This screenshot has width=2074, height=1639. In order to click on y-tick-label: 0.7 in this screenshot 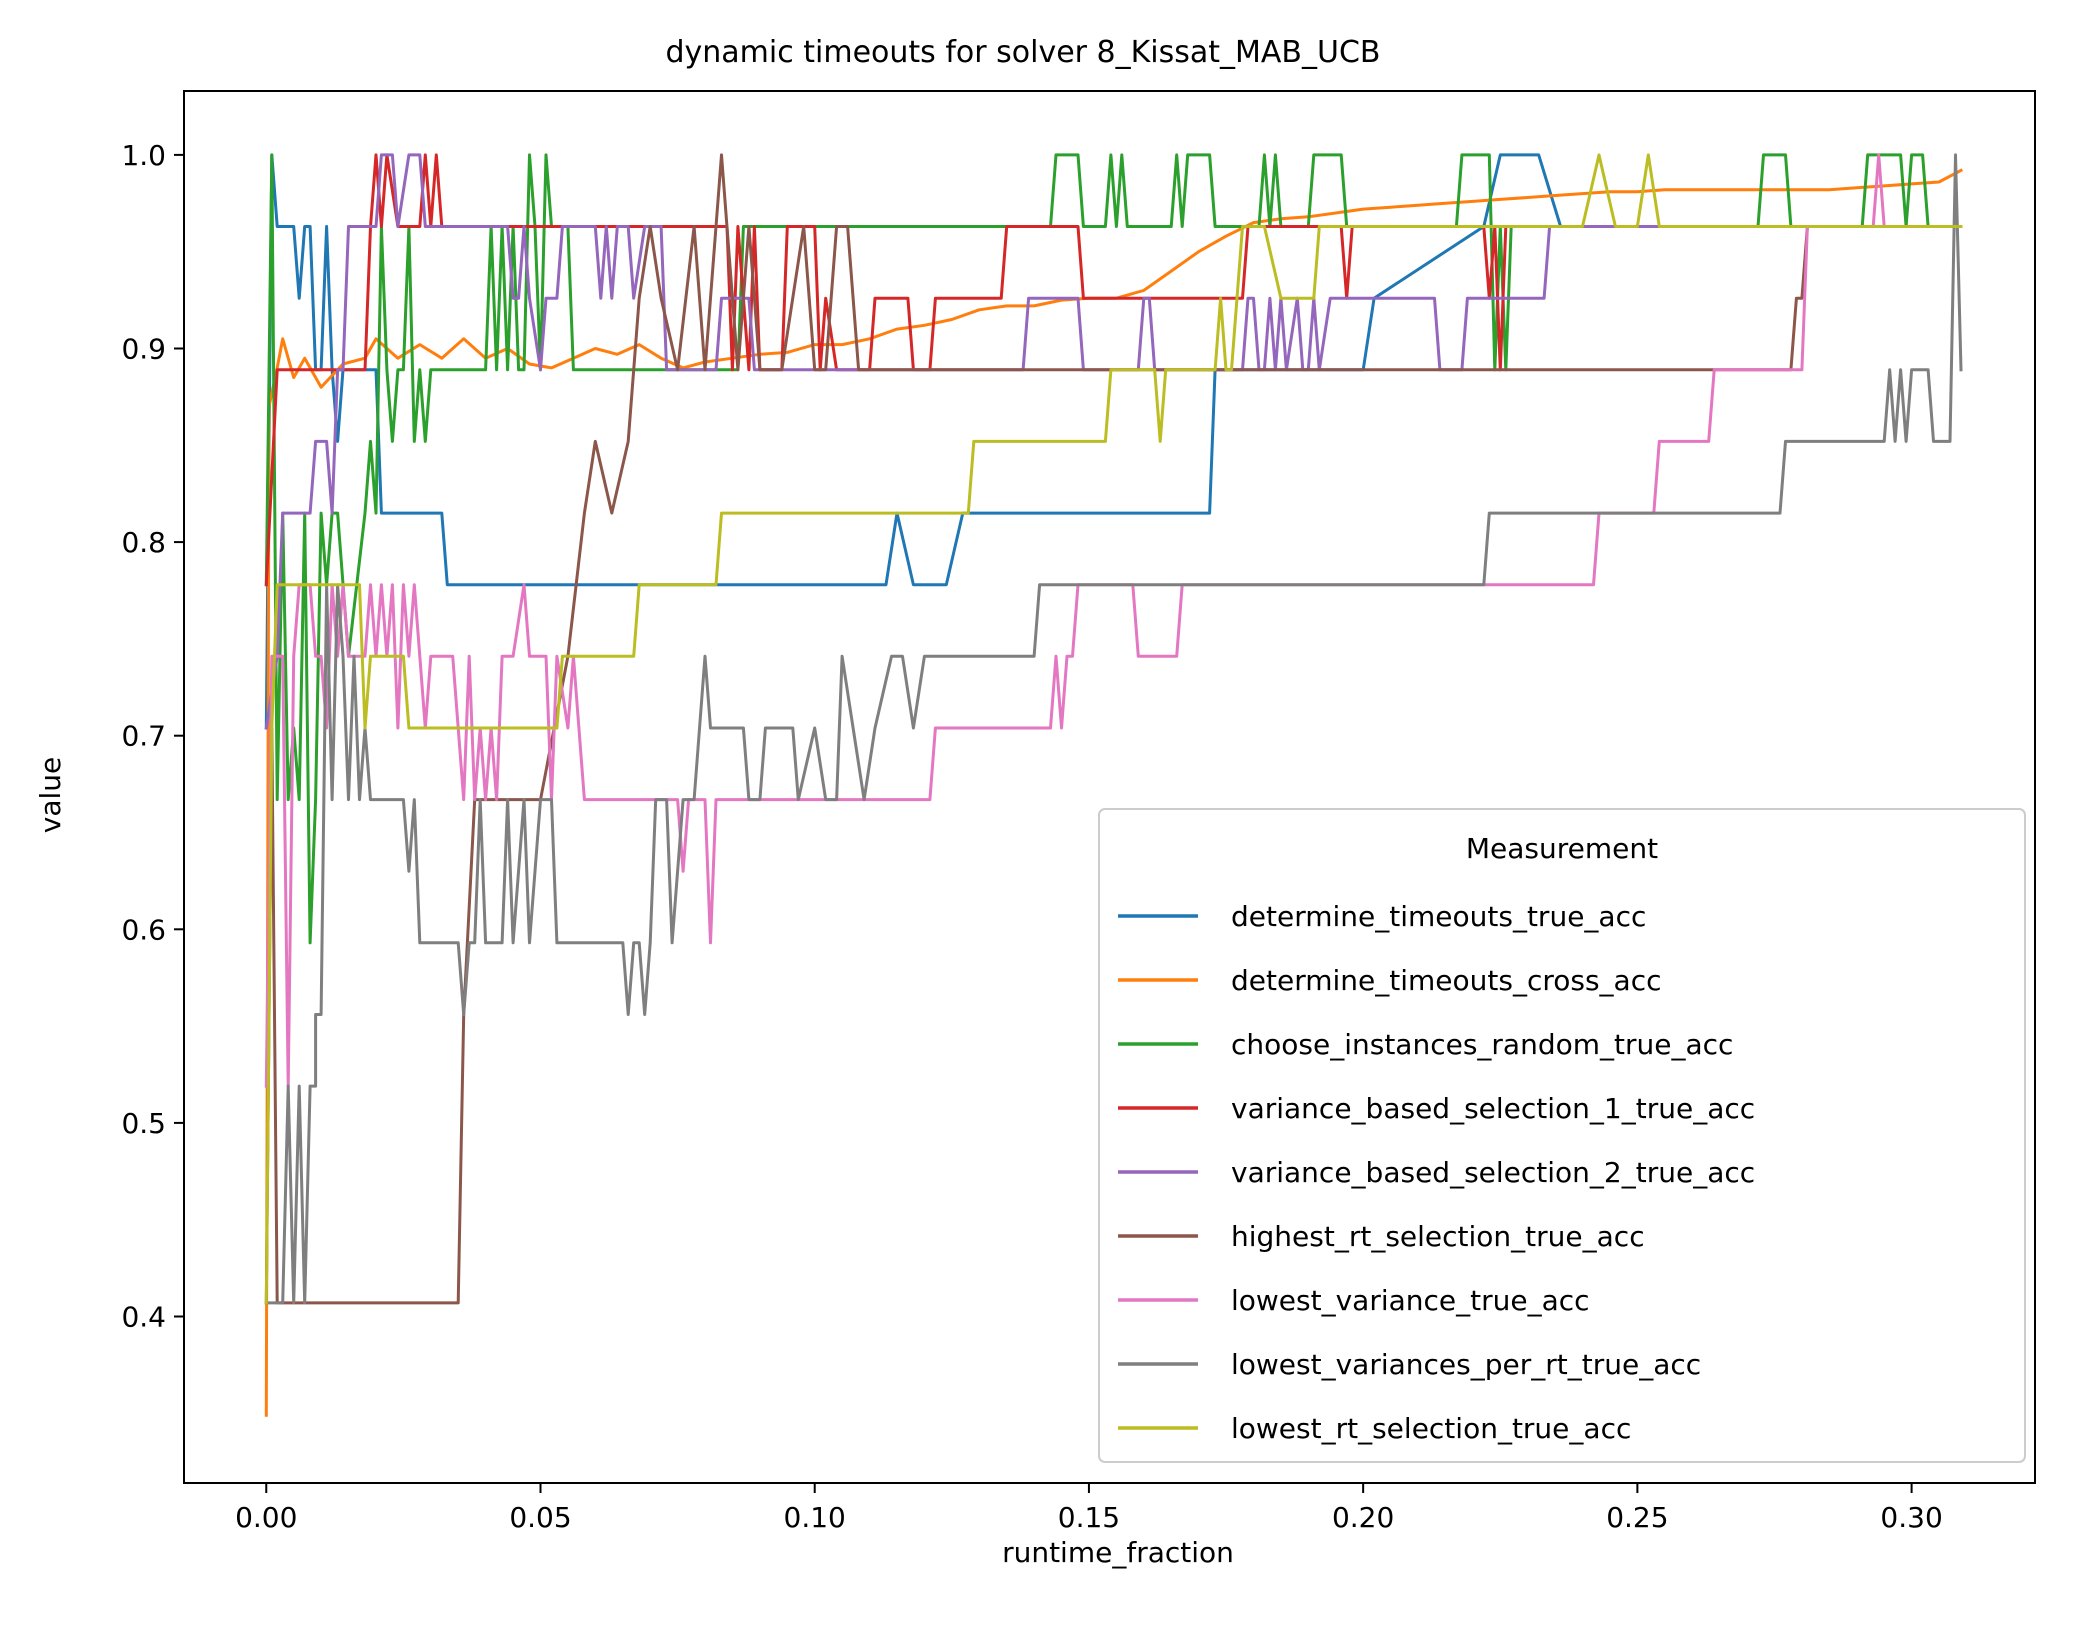, I will do `click(143, 736)`.